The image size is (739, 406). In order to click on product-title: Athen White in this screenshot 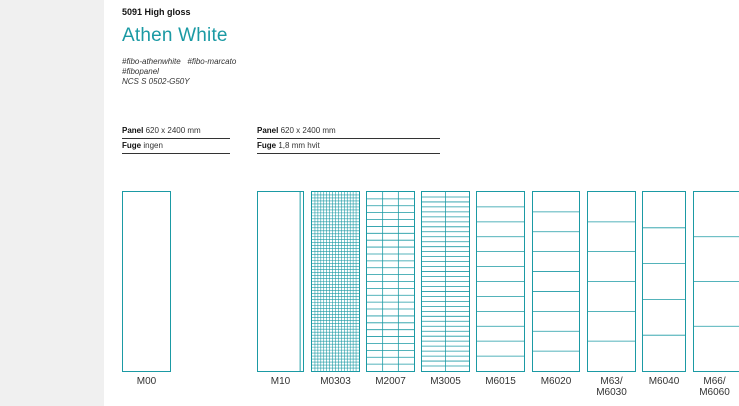, I will do `click(175, 35)`.